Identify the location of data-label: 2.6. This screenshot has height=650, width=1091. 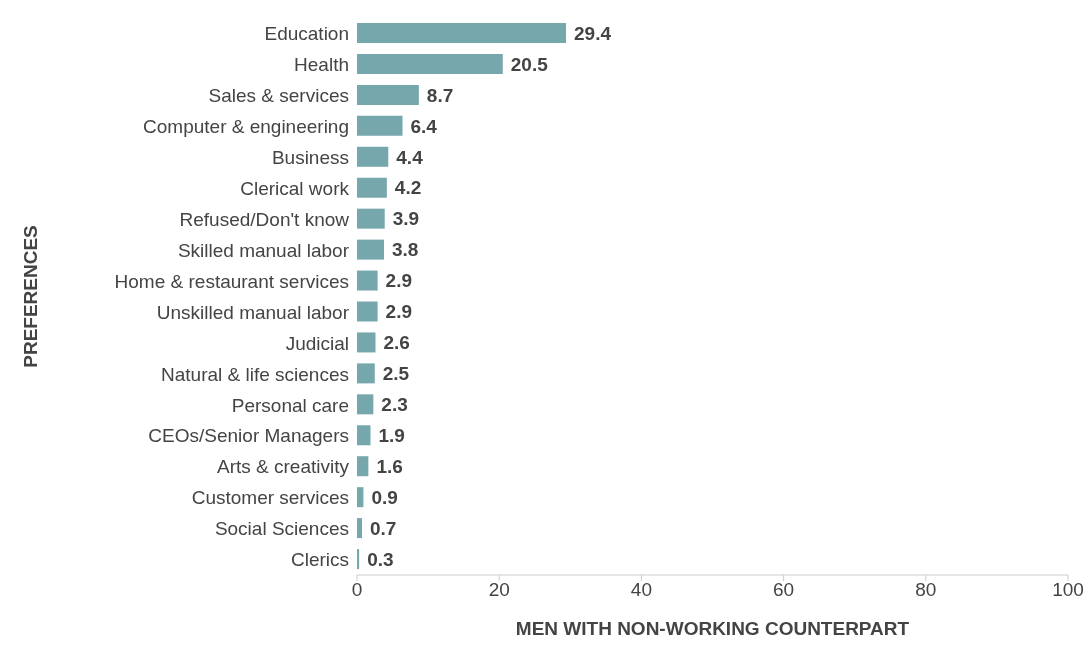
(396, 343).